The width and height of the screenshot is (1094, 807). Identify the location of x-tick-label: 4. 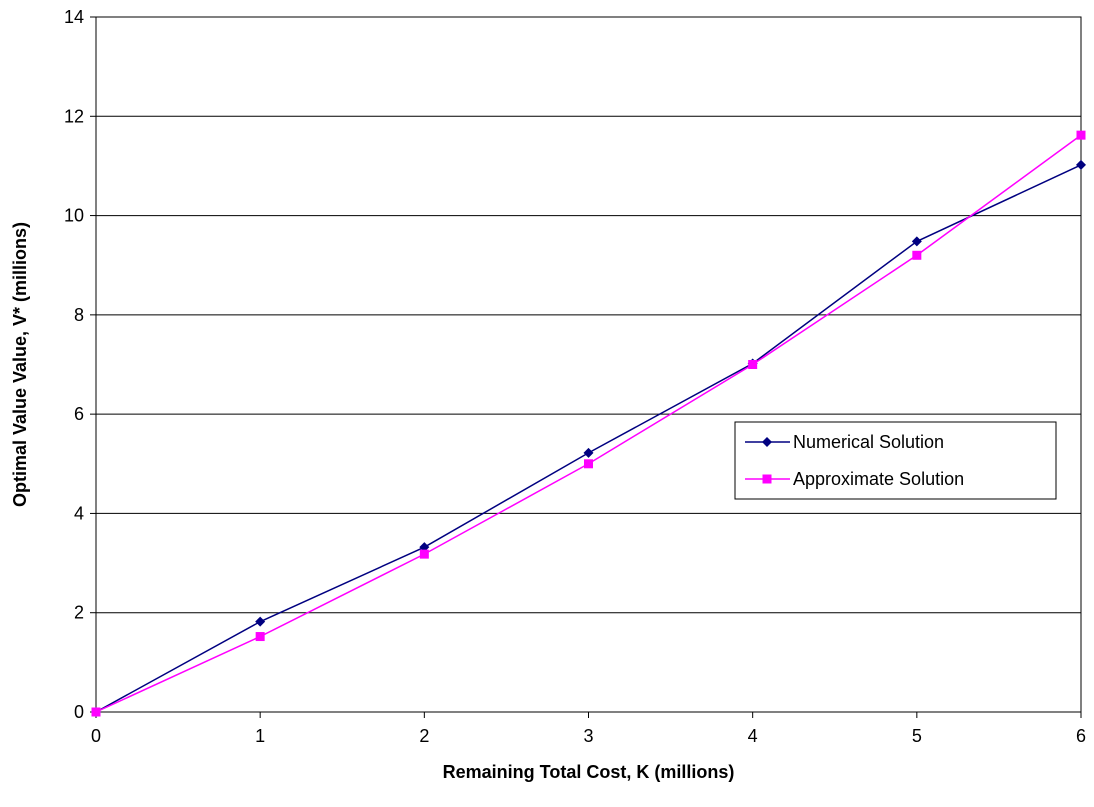
(753, 736).